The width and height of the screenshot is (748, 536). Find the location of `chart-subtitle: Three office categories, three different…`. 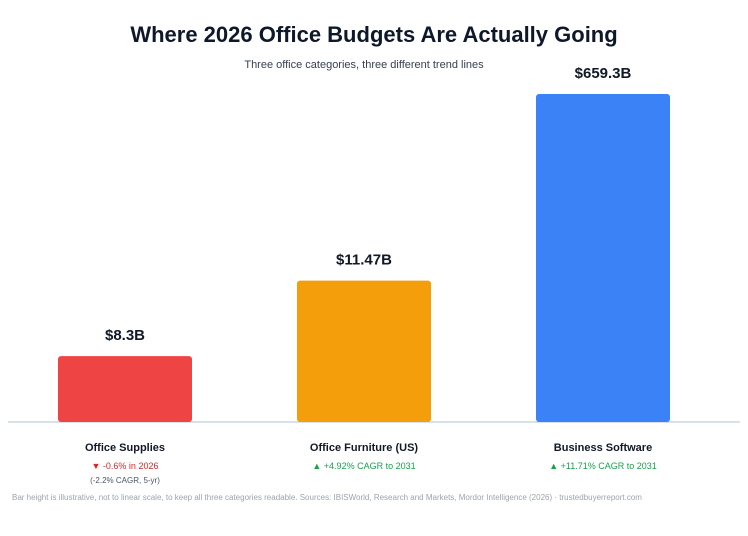

chart-subtitle: Three office categories, three different… is located at coordinates (364, 65).